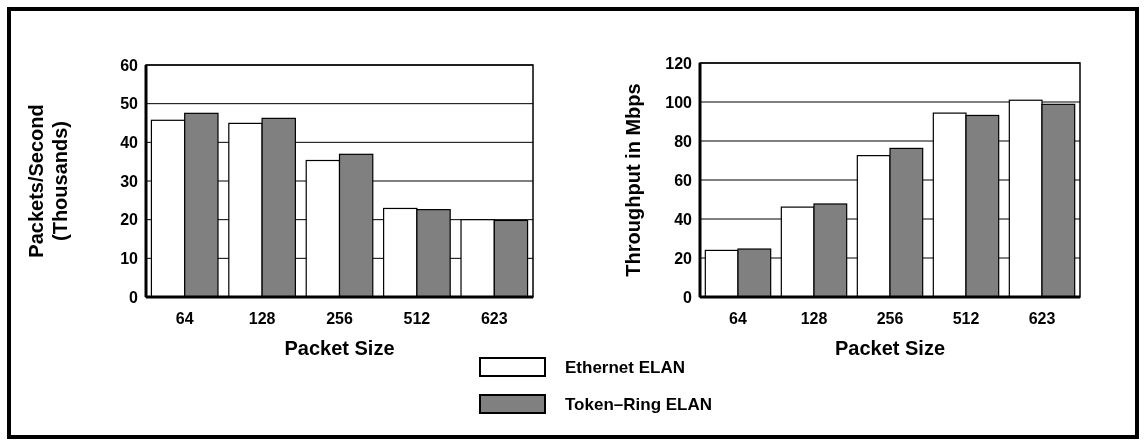 The height and width of the screenshot is (446, 1146). Describe the element at coordinates (679, 102) in the screenshot. I see `y-tick-label: 100` at that location.